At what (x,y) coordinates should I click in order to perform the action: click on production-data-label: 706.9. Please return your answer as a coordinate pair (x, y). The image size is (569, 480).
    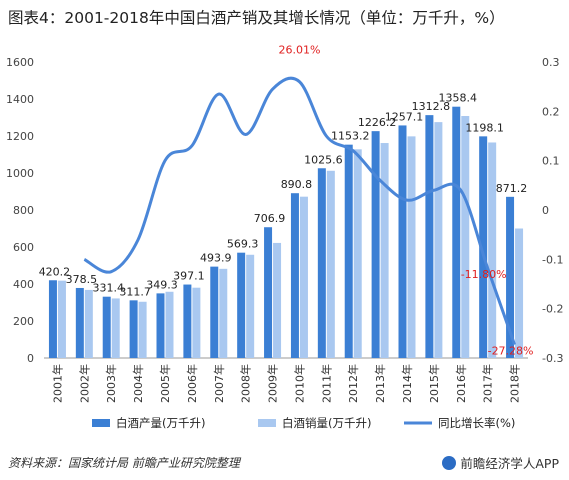
    Looking at the image, I should click on (270, 218).